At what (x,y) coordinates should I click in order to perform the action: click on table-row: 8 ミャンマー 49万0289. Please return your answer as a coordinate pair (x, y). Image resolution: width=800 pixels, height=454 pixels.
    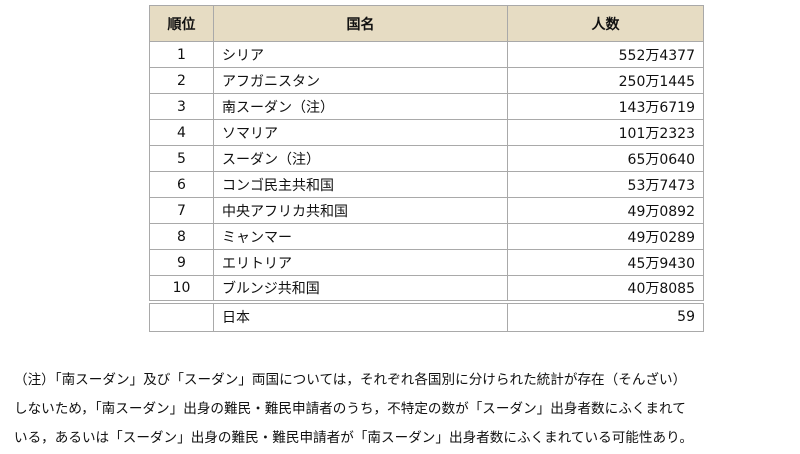
    Looking at the image, I should click on (426, 236).